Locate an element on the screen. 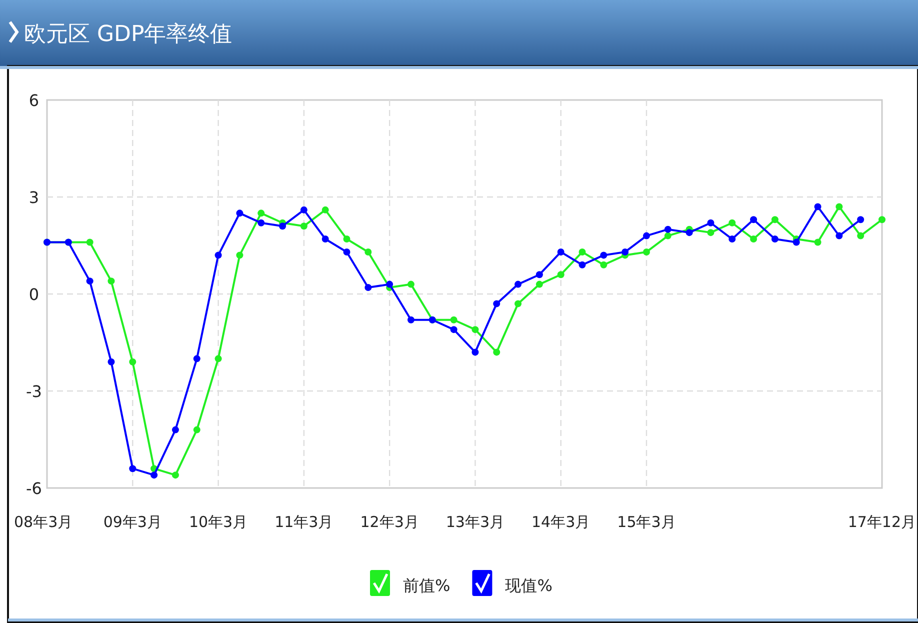 This screenshot has height=623, width=918. y-tick-label: -6 is located at coordinates (34, 488).